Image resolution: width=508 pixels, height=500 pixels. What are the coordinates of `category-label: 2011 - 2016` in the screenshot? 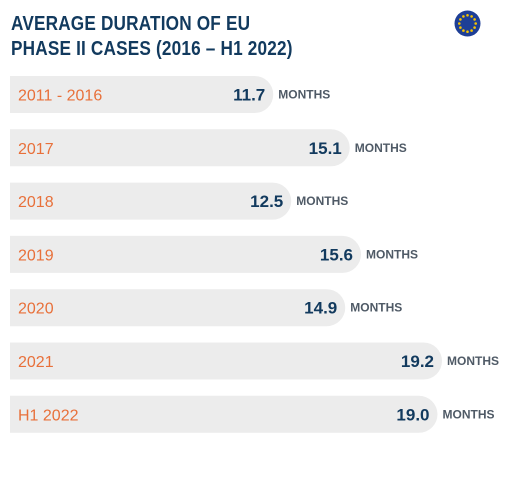 It's located at (60, 96).